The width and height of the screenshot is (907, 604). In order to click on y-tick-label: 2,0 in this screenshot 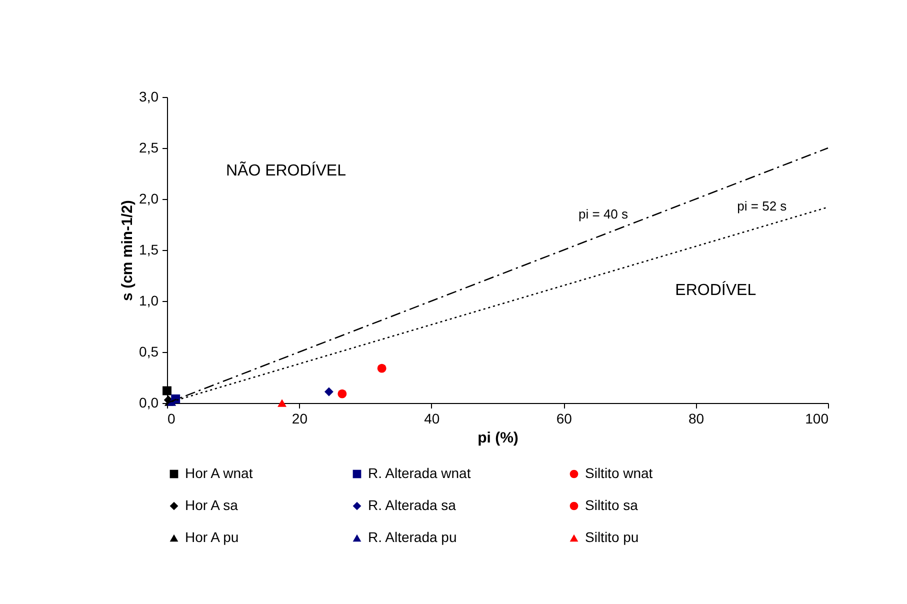, I will do `click(149, 198)`.